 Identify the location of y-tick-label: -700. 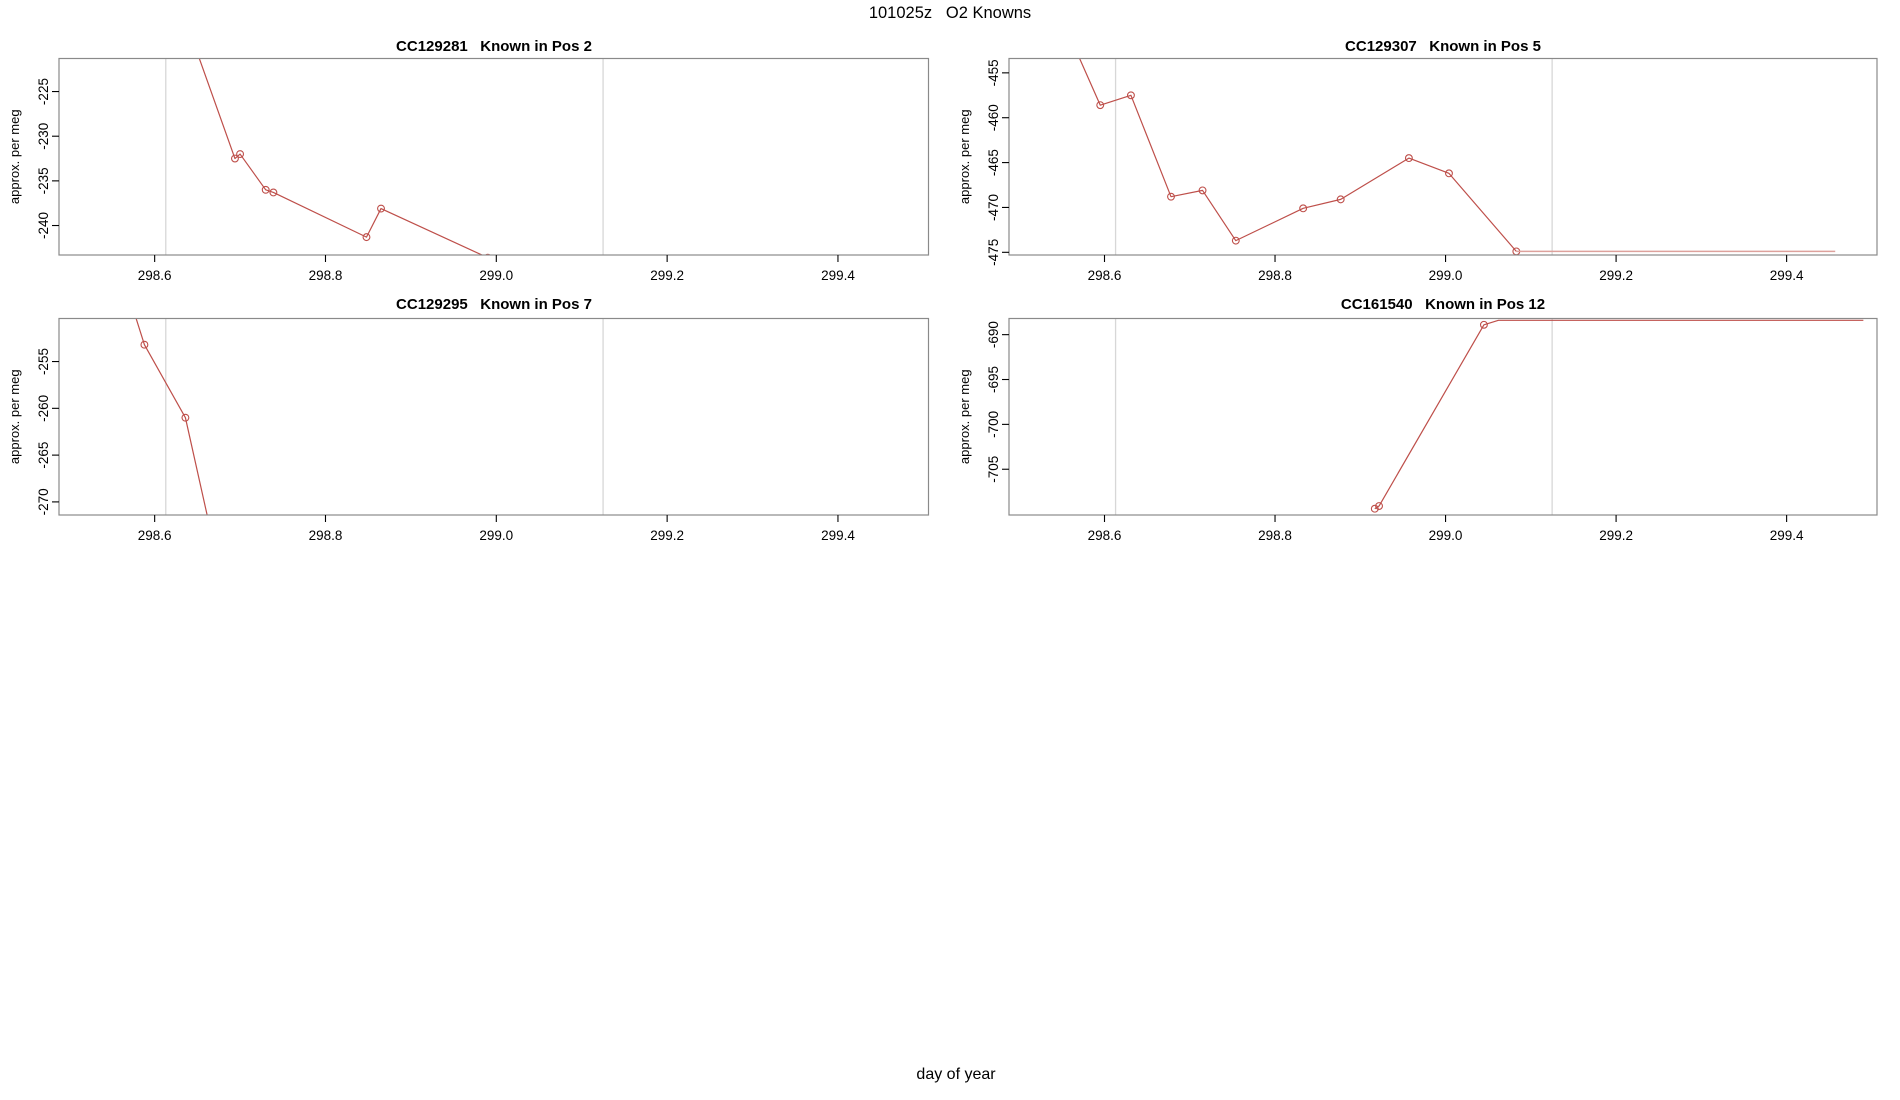
(993, 424).